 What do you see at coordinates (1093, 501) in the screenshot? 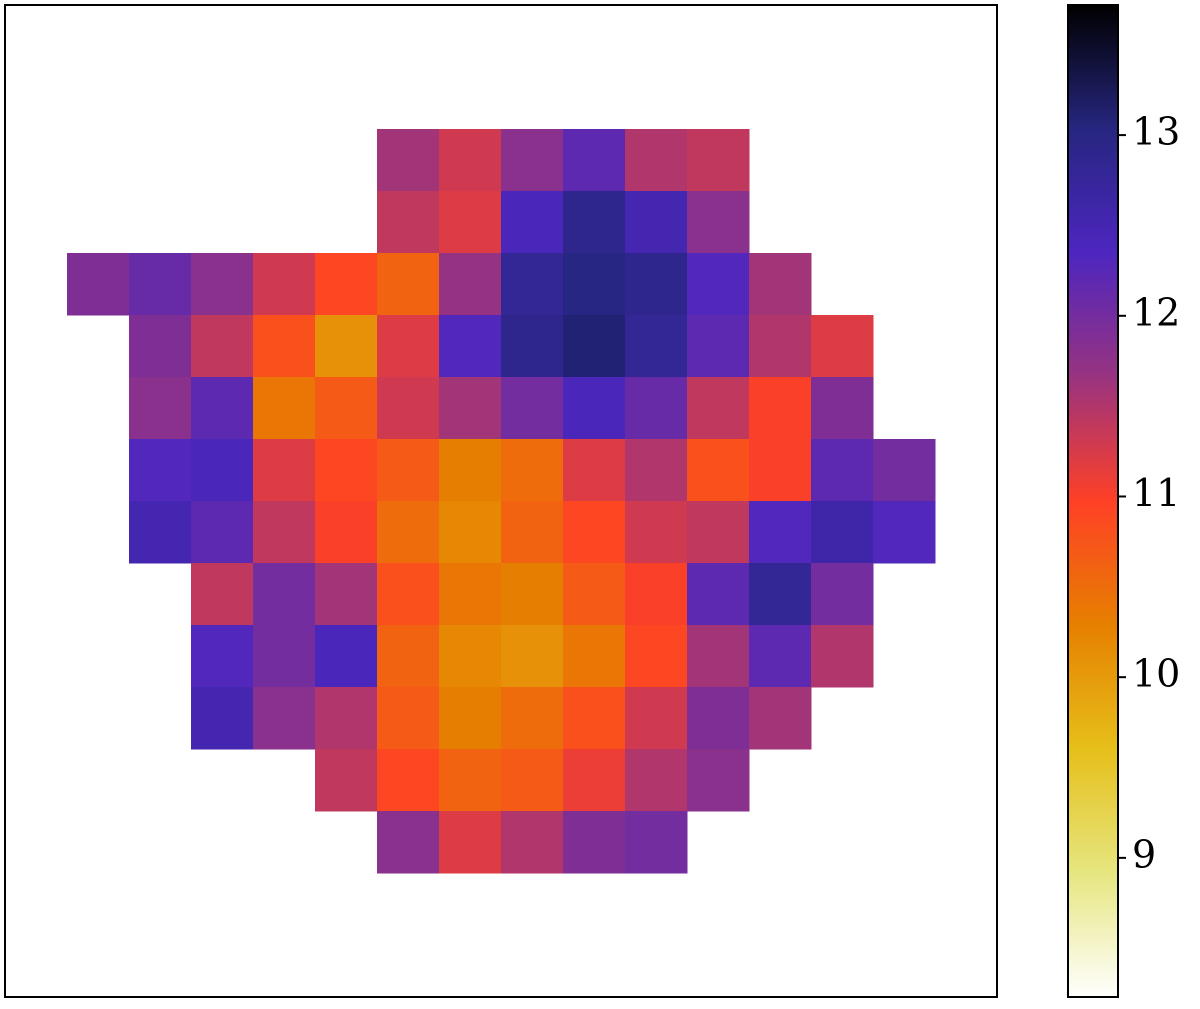
I see `colorbar` at bounding box center [1093, 501].